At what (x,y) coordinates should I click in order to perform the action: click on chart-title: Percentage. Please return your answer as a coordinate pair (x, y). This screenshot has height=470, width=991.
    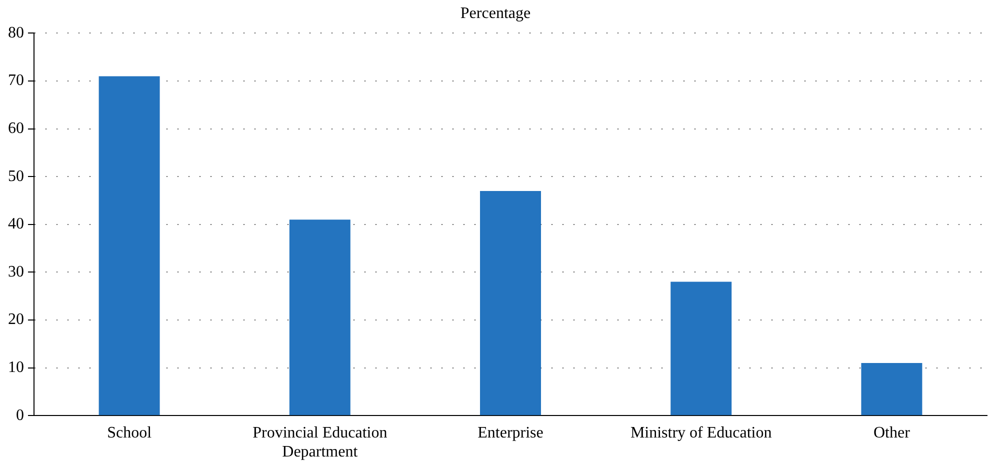
    Looking at the image, I should click on (495, 13).